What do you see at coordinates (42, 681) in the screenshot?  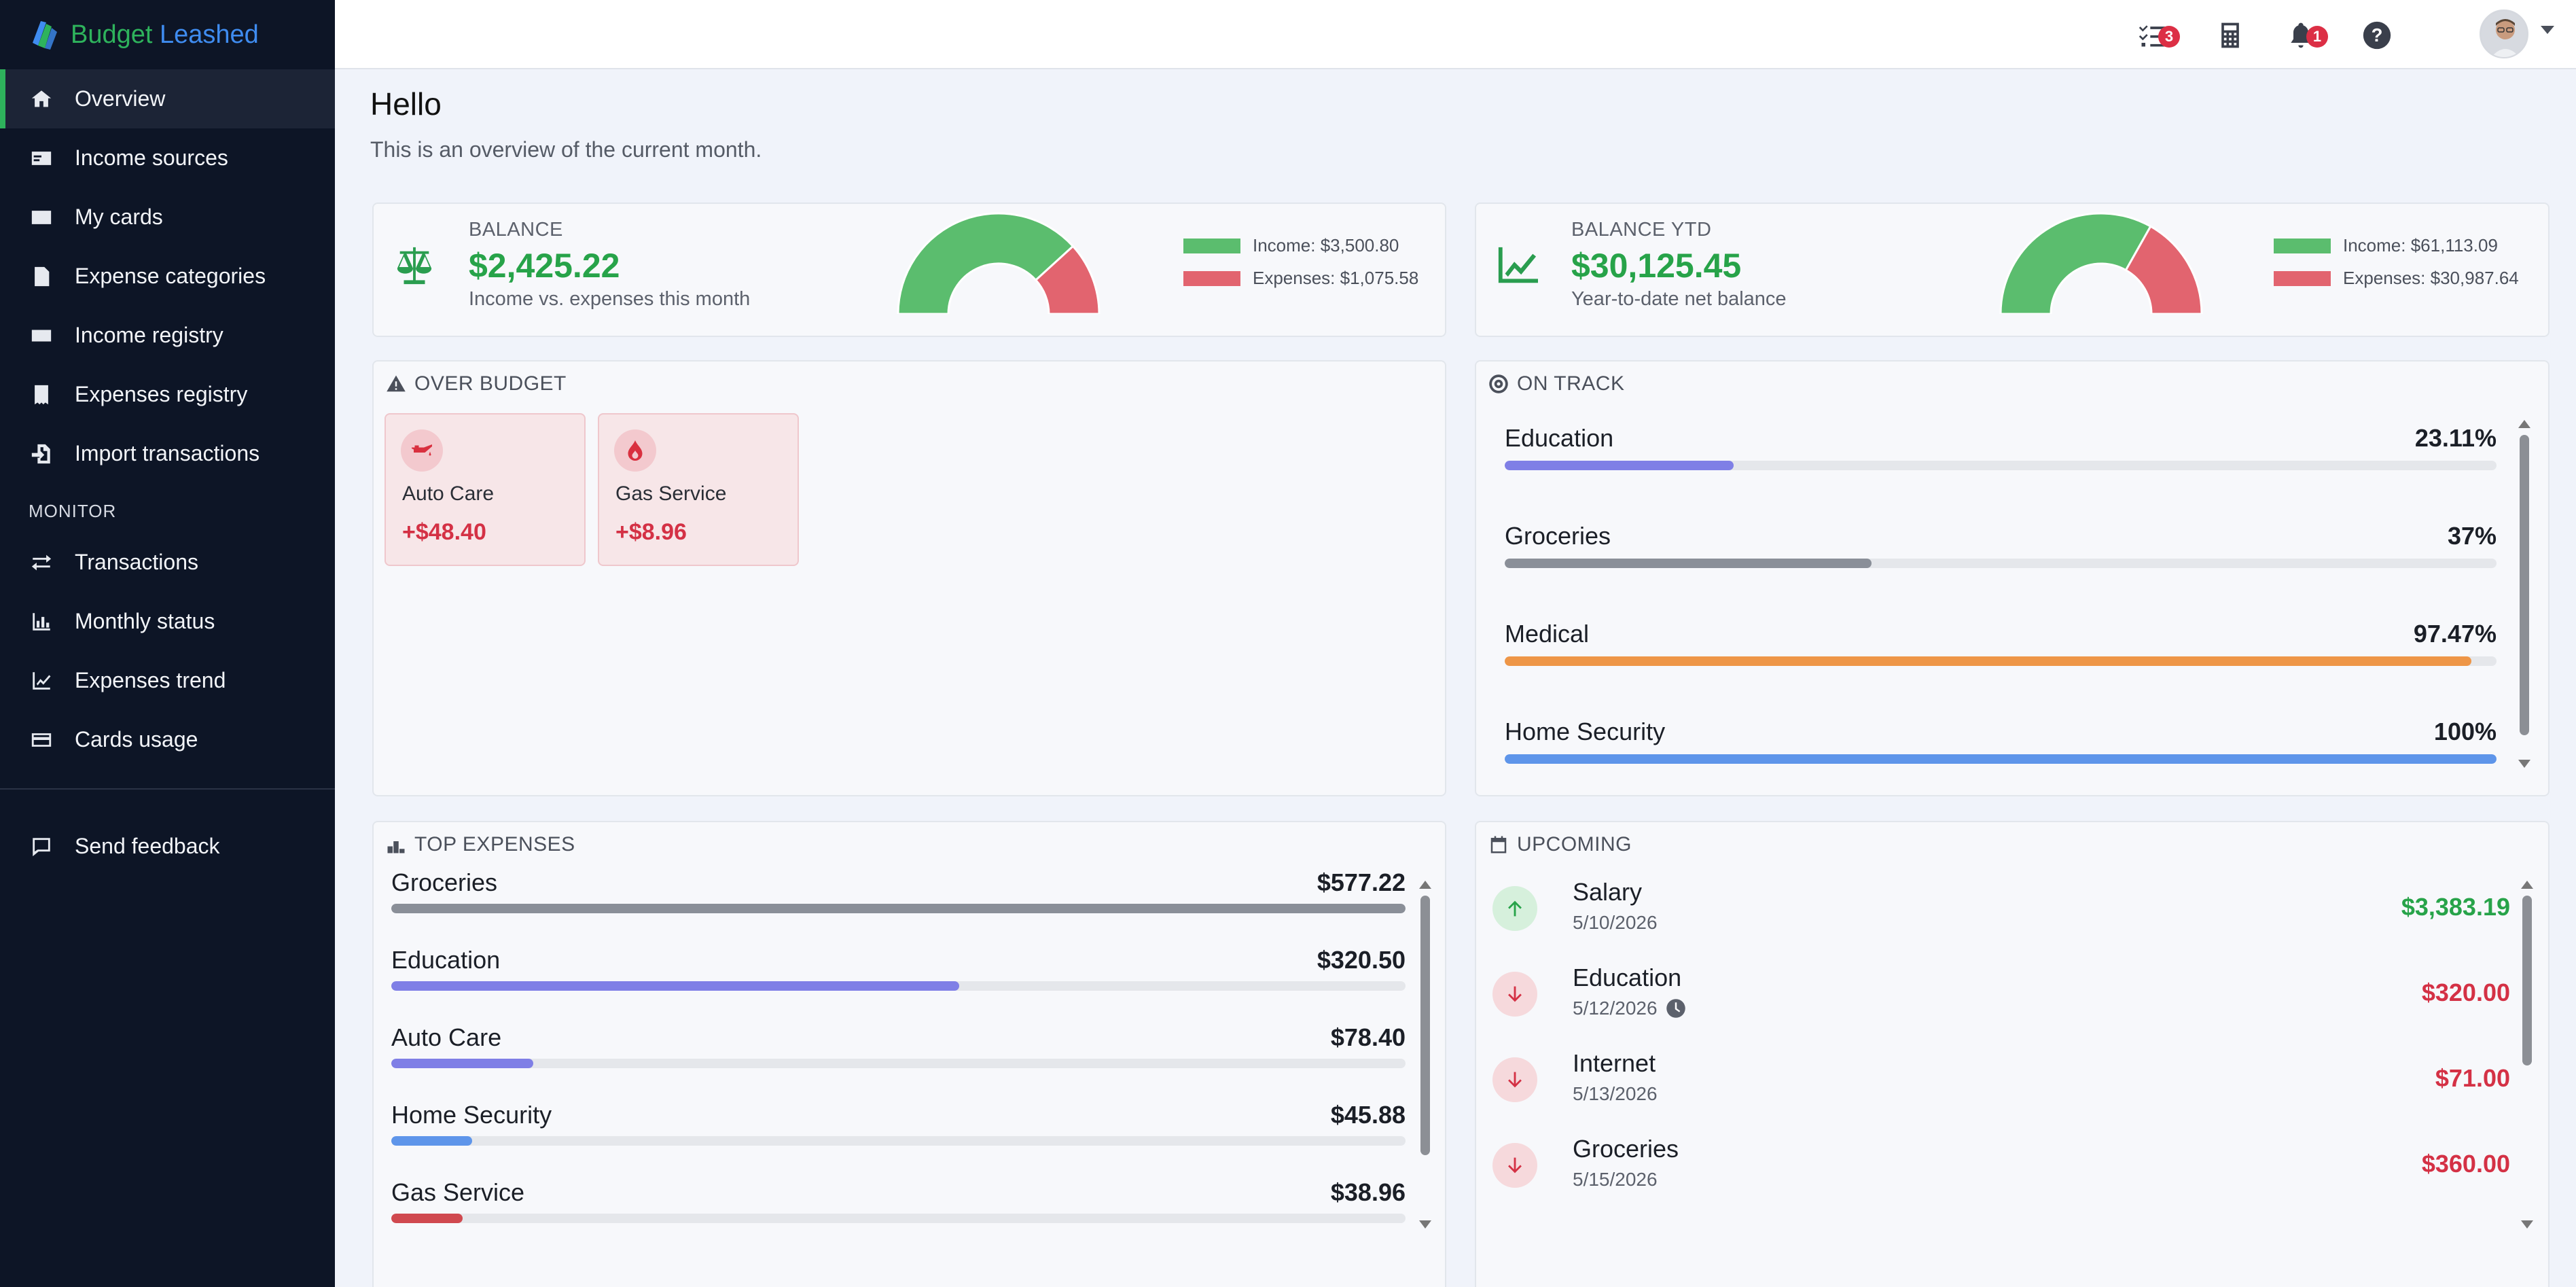 I see `line-chart-icon` at bounding box center [42, 681].